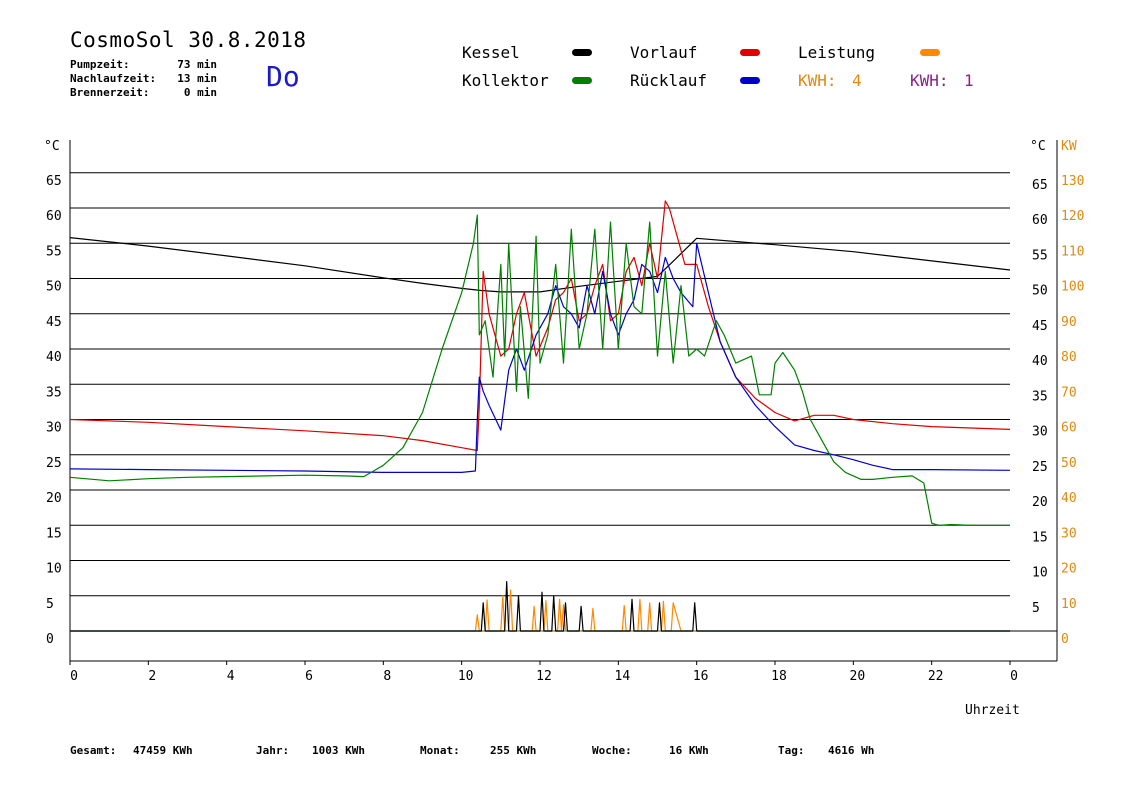  What do you see at coordinates (540, 606) in the screenshot?
I see `series-line-pumpe` at bounding box center [540, 606].